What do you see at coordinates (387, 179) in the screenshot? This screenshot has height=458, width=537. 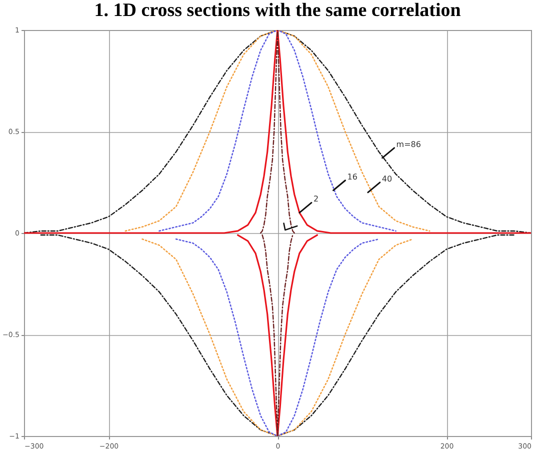 I see `annotation: 40` at bounding box center [387, 179].